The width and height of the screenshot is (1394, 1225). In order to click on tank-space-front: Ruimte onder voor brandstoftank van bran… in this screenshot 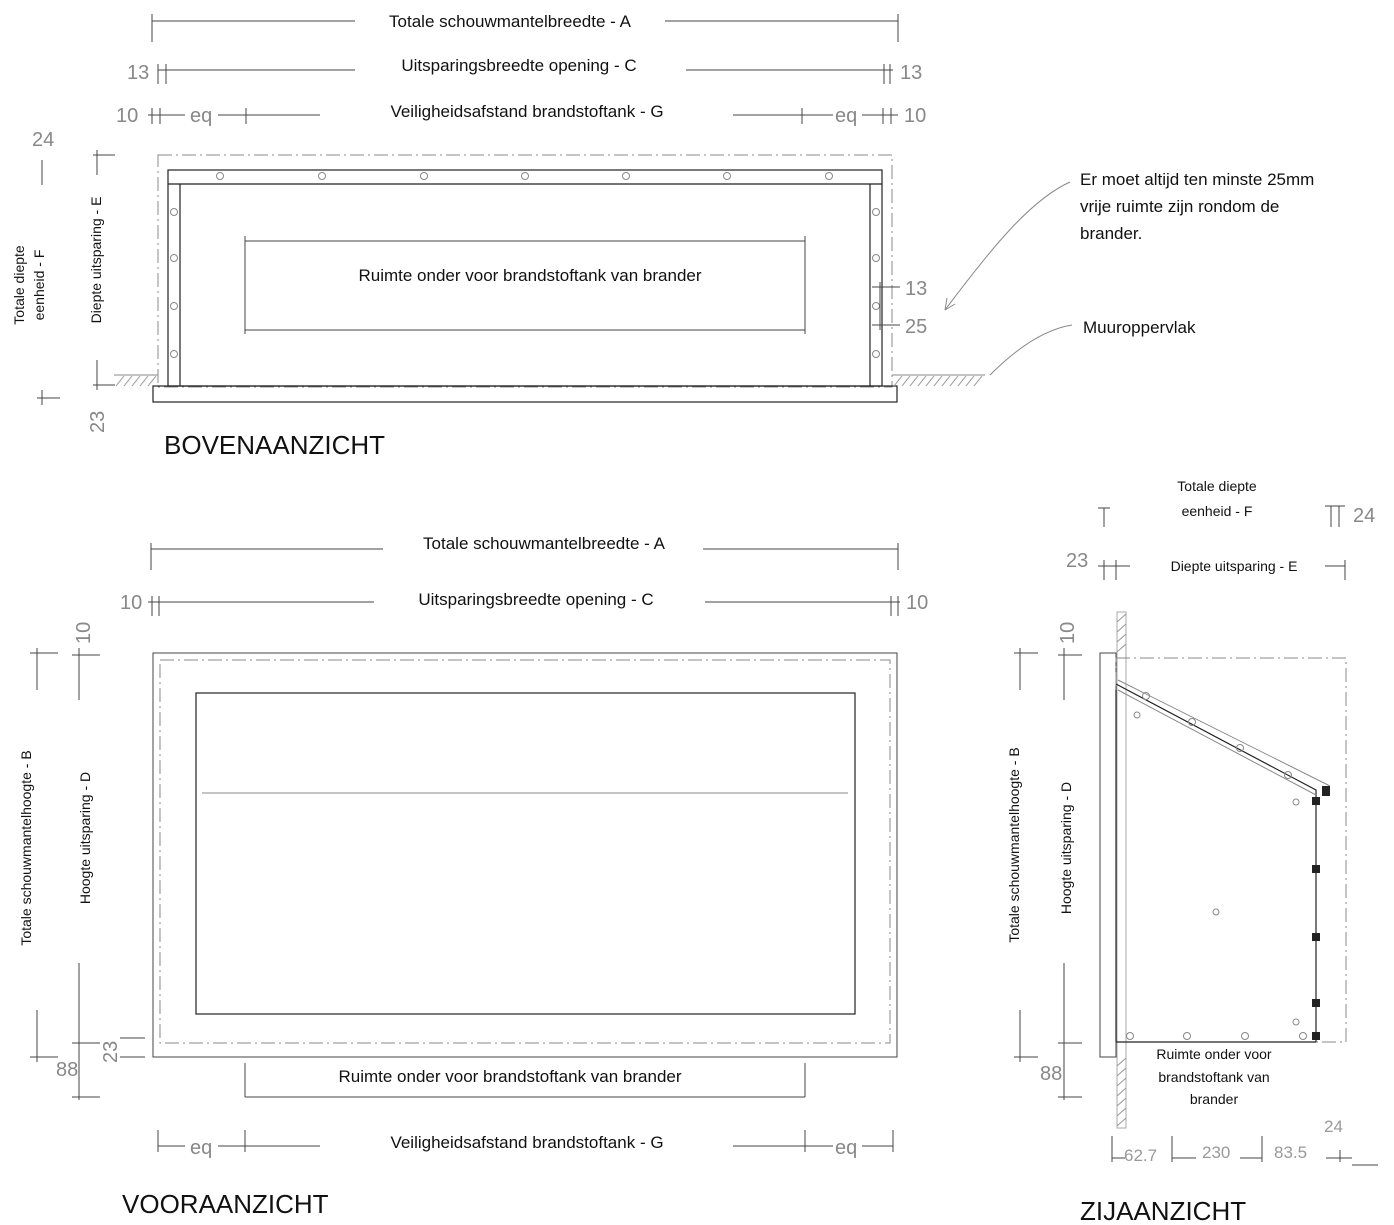, I will do `click(509, 1076)`.